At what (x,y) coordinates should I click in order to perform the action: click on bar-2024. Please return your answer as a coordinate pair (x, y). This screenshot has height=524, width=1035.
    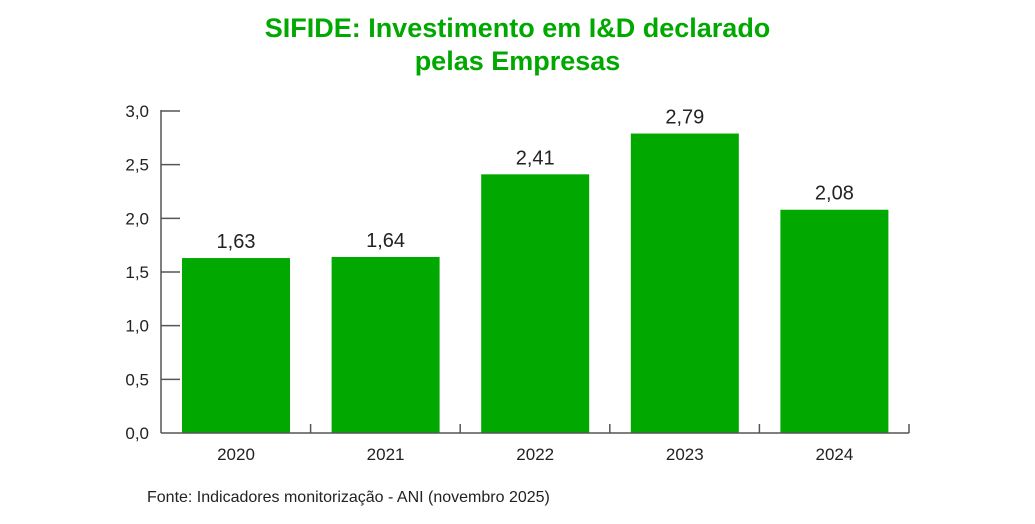
    Looking at the image, I should click on (834, 321).